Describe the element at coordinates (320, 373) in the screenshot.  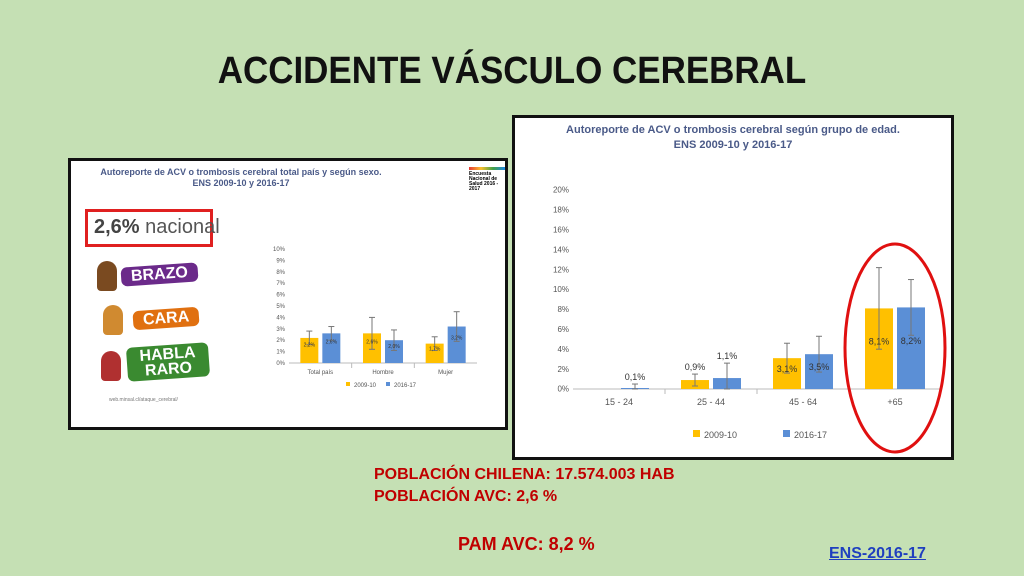
I see `x-category-label: Total país` at that location.